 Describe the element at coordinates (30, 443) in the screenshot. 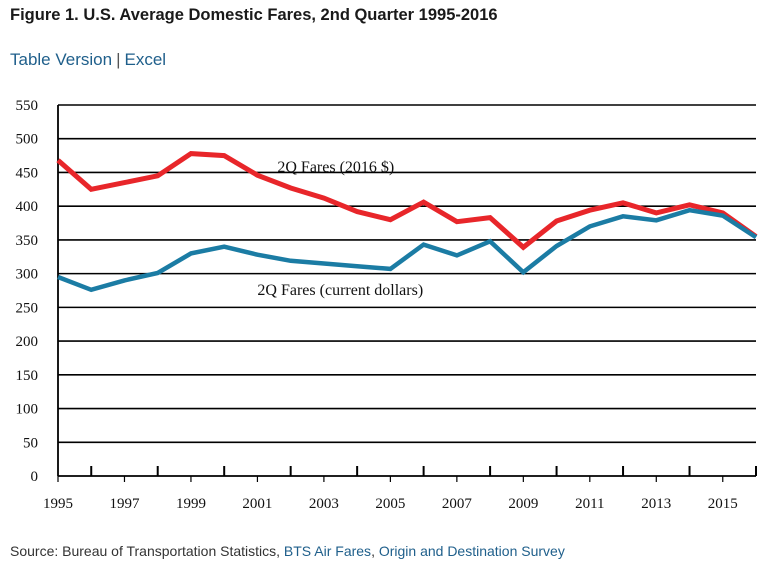

I see `y-tick-label: 50` at that location.